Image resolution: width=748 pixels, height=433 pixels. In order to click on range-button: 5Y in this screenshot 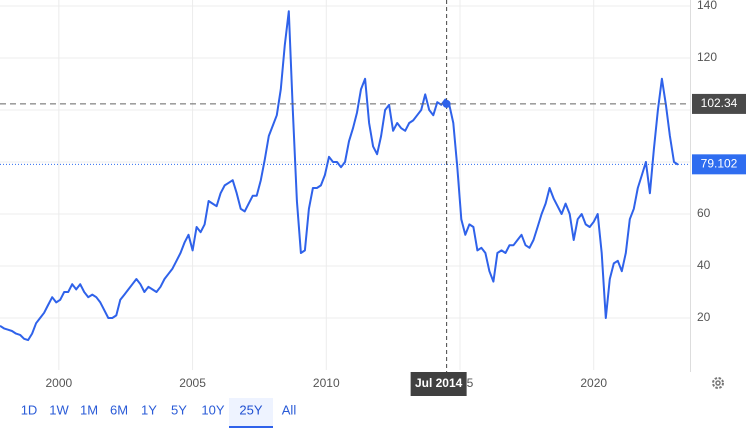, I will do `click(179, 409)`.